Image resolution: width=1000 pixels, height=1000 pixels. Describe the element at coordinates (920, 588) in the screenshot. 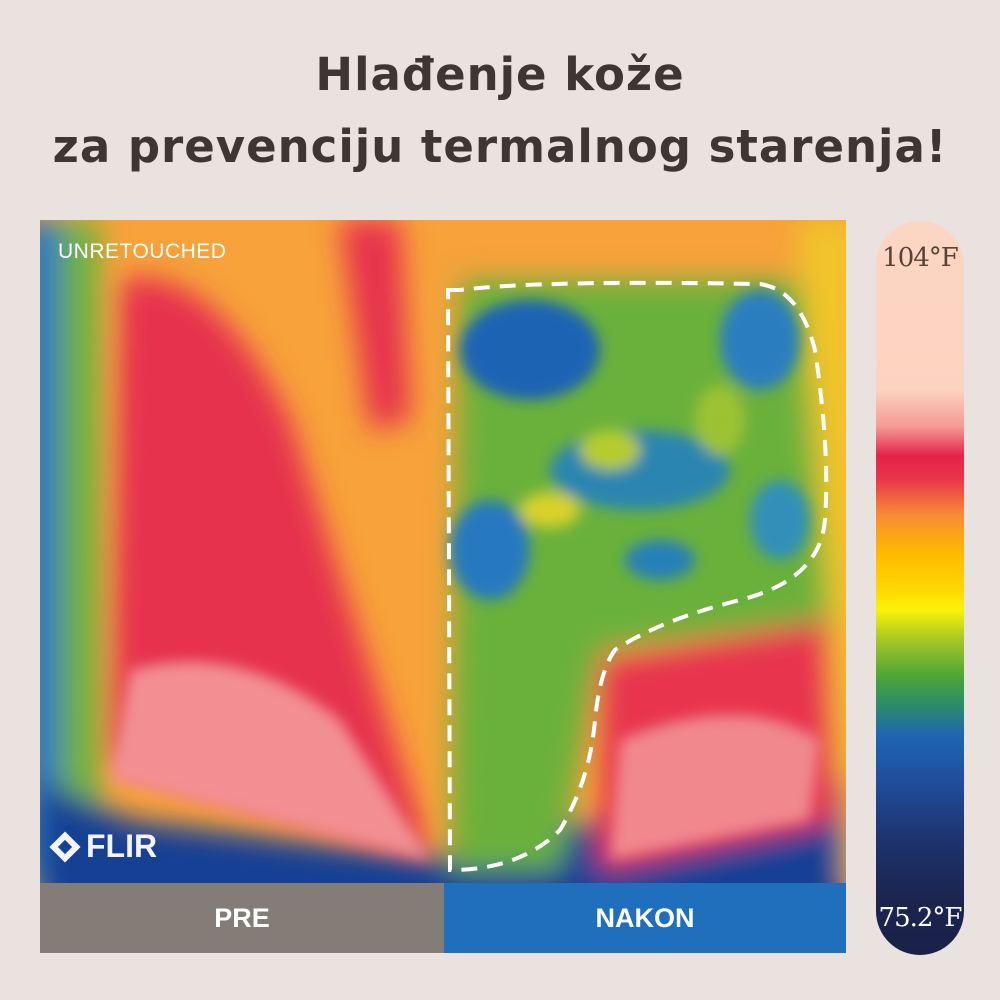

I see `temperature-scale: 104°F 75.2°F` at that location.